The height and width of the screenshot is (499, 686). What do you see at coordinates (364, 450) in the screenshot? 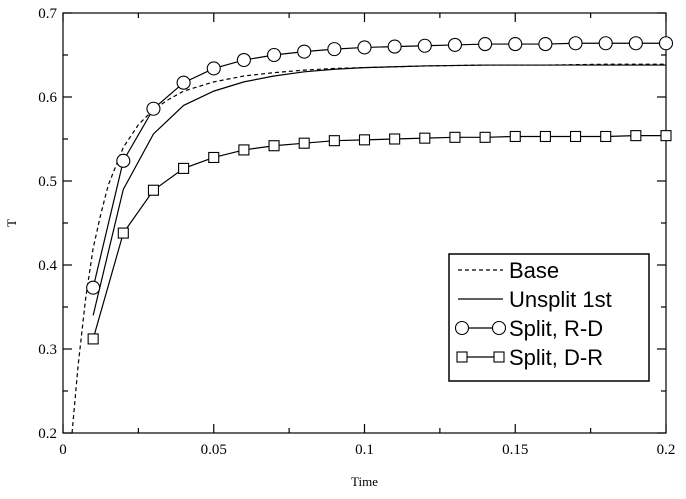
I see `x-tick-label: 0.1` at bounding box center [364, 450].